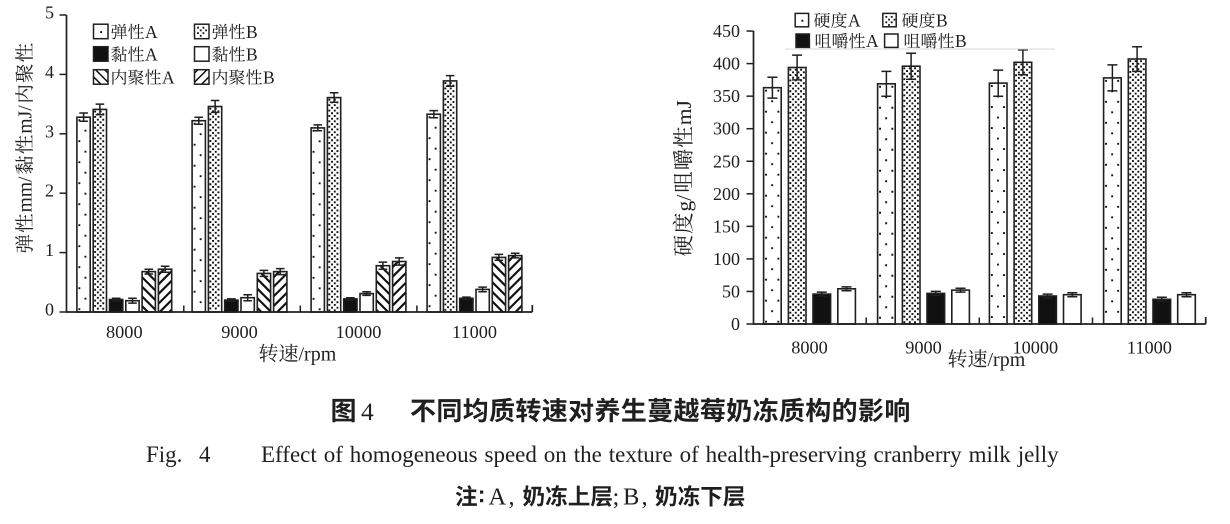 This screenshot has height=524, width=1230. What do you see at coordinates (49, 191) in the screenshot?
I see `svg-text: 2` at bounding box center [49, 191].